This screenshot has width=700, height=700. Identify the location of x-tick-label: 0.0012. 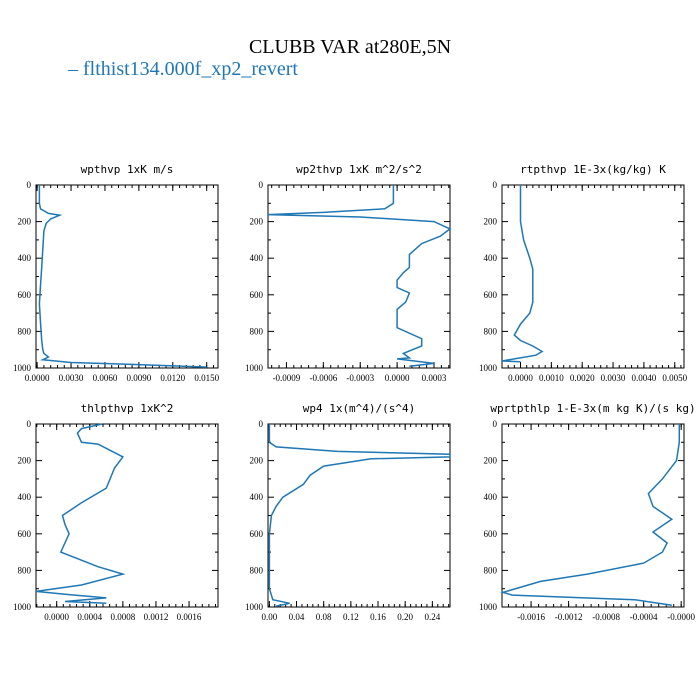
(156, 617).